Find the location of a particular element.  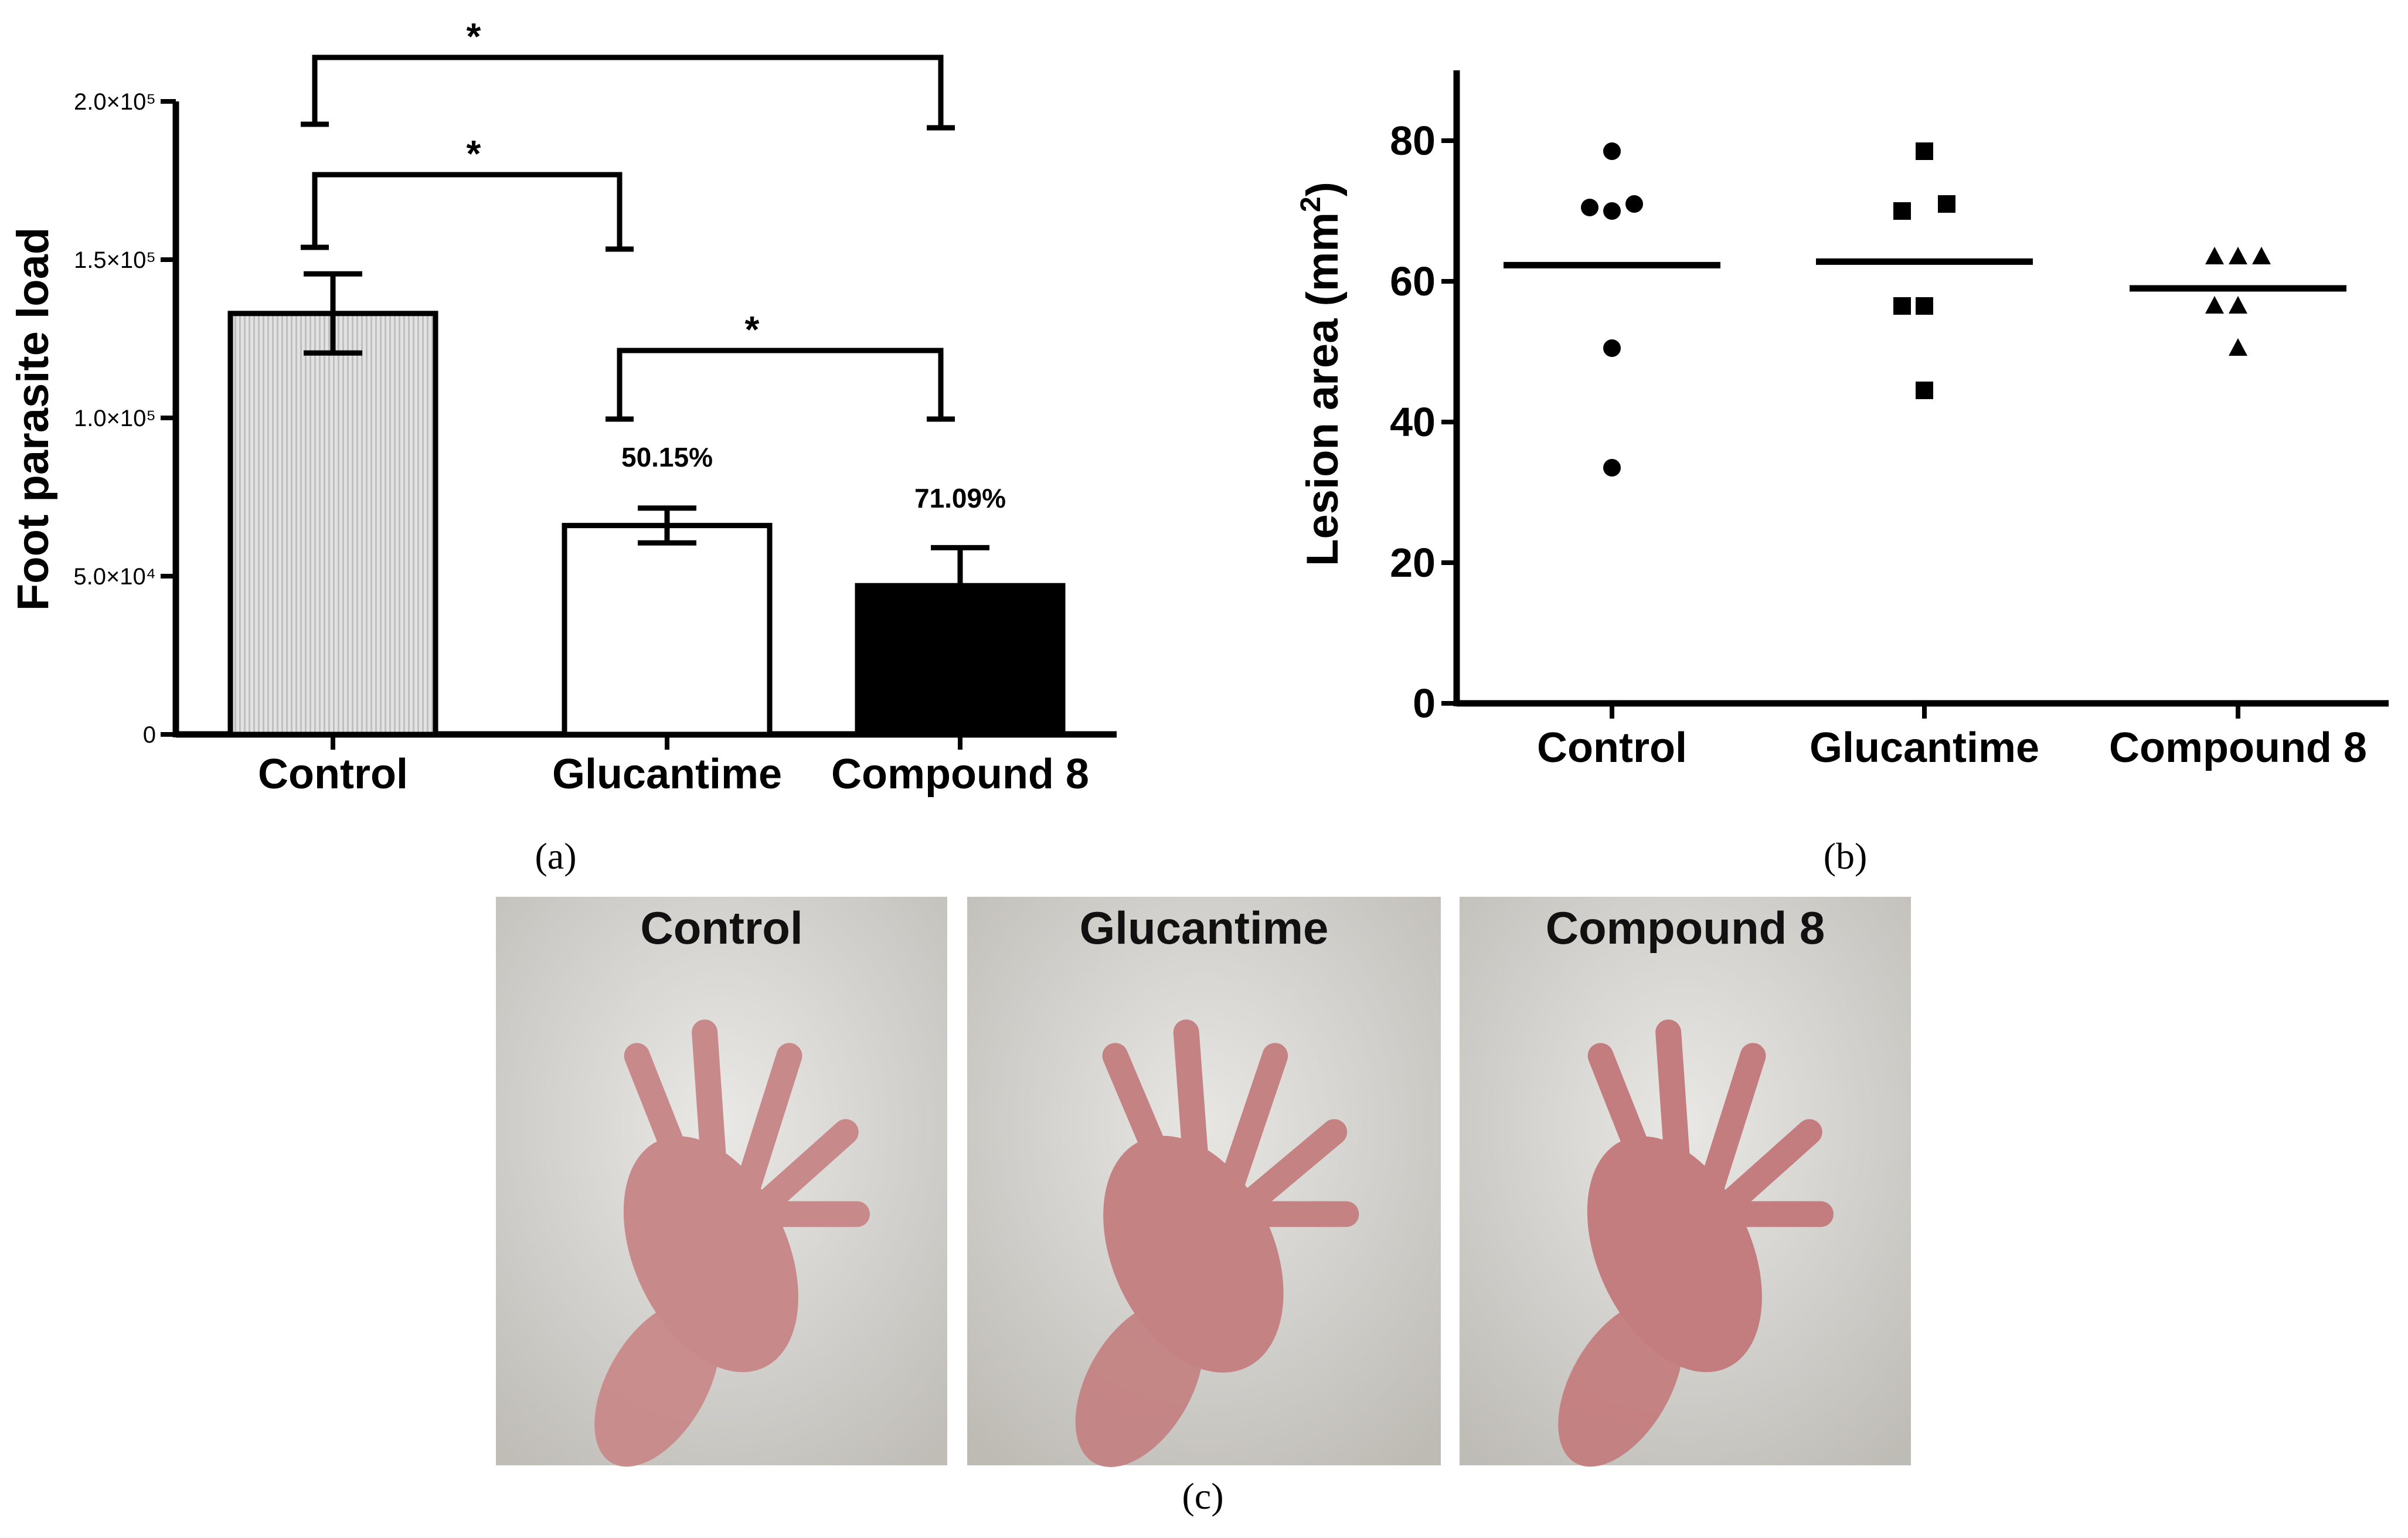

bar-chart-y-axis-title: Foot parasite load is located at coordinates (33, 419).